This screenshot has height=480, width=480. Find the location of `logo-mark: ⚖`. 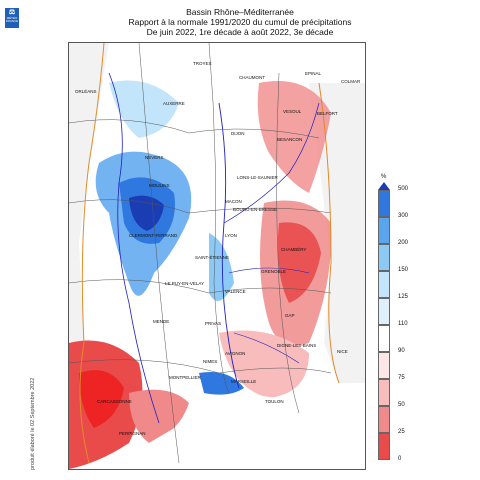

logo-mark: ⚖ is located at coordinates (12, 12).